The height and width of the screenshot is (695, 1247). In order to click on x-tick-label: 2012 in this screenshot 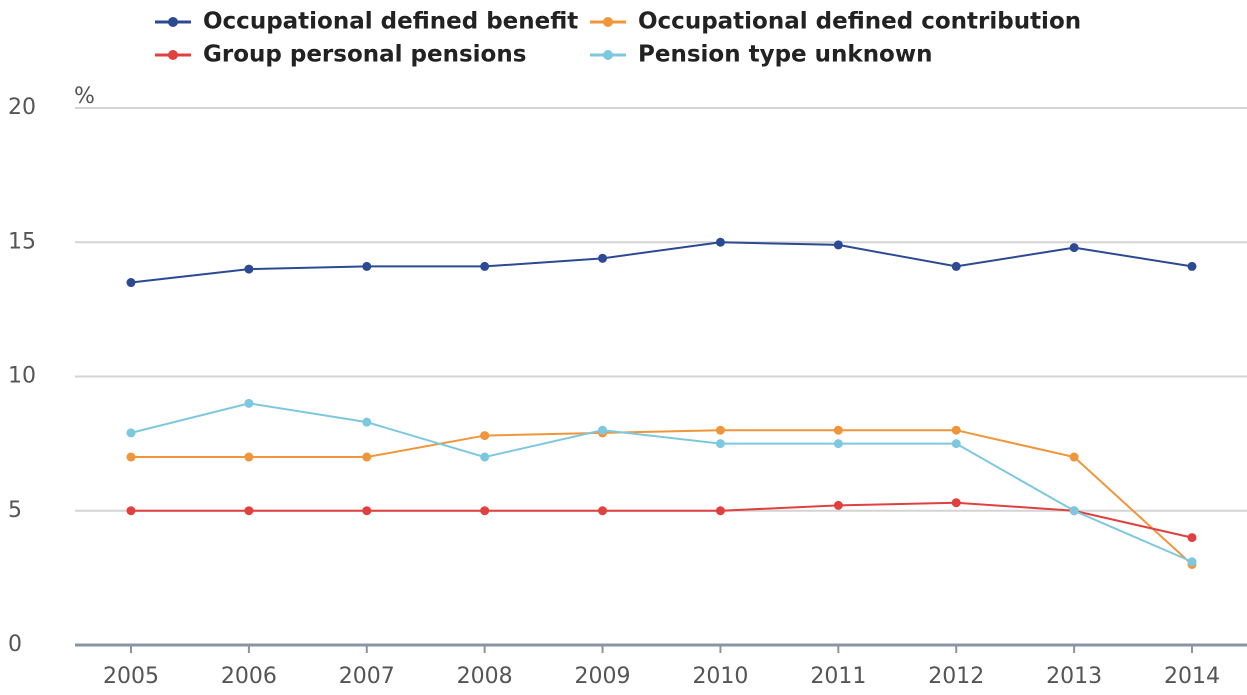, I will do `click(956, 676)`.